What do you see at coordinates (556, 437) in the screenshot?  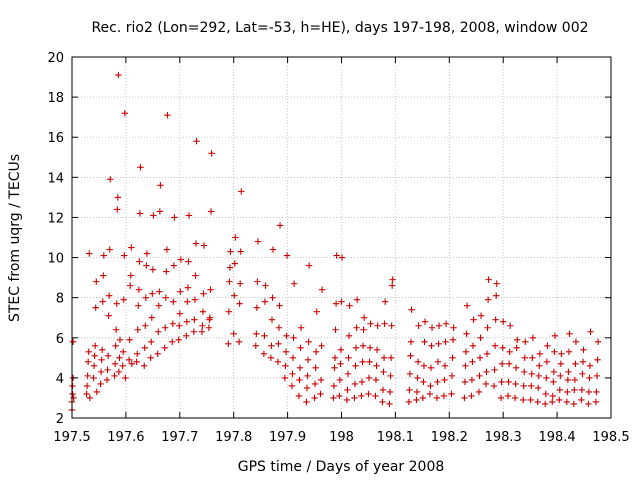 I see `x-tick-label: 198.4` at bounding box center [556, 437].